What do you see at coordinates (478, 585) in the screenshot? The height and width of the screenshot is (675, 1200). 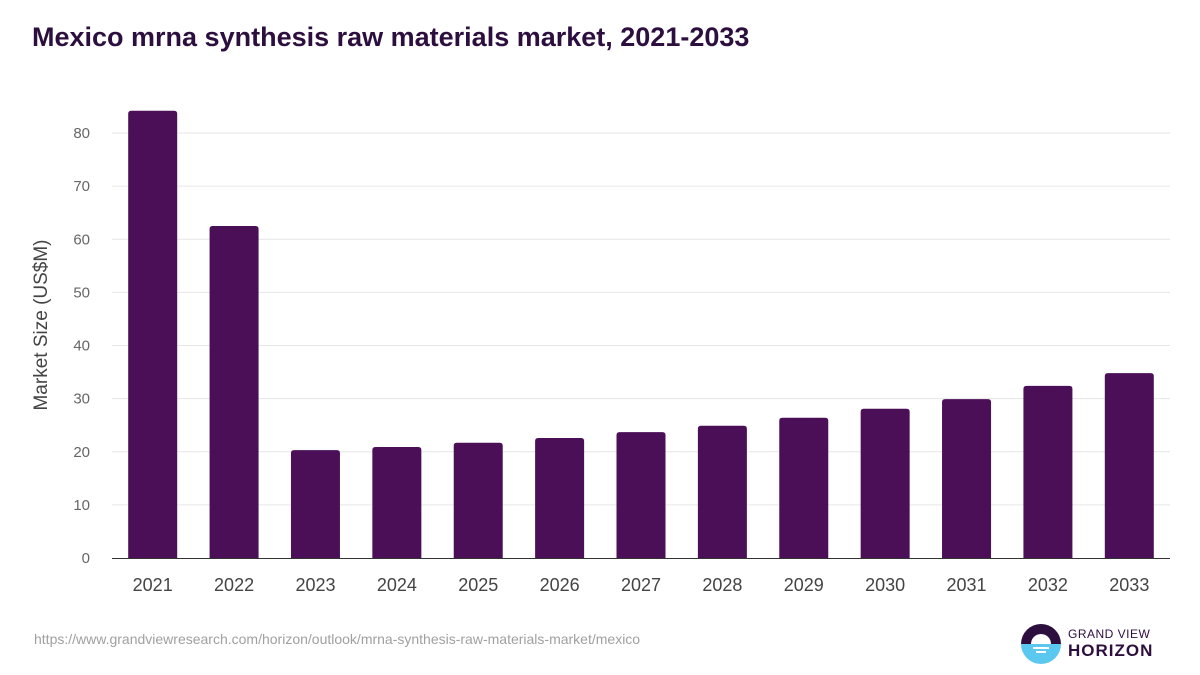 I see `x-tick-label: 2025` at bounding box center [478, 585].